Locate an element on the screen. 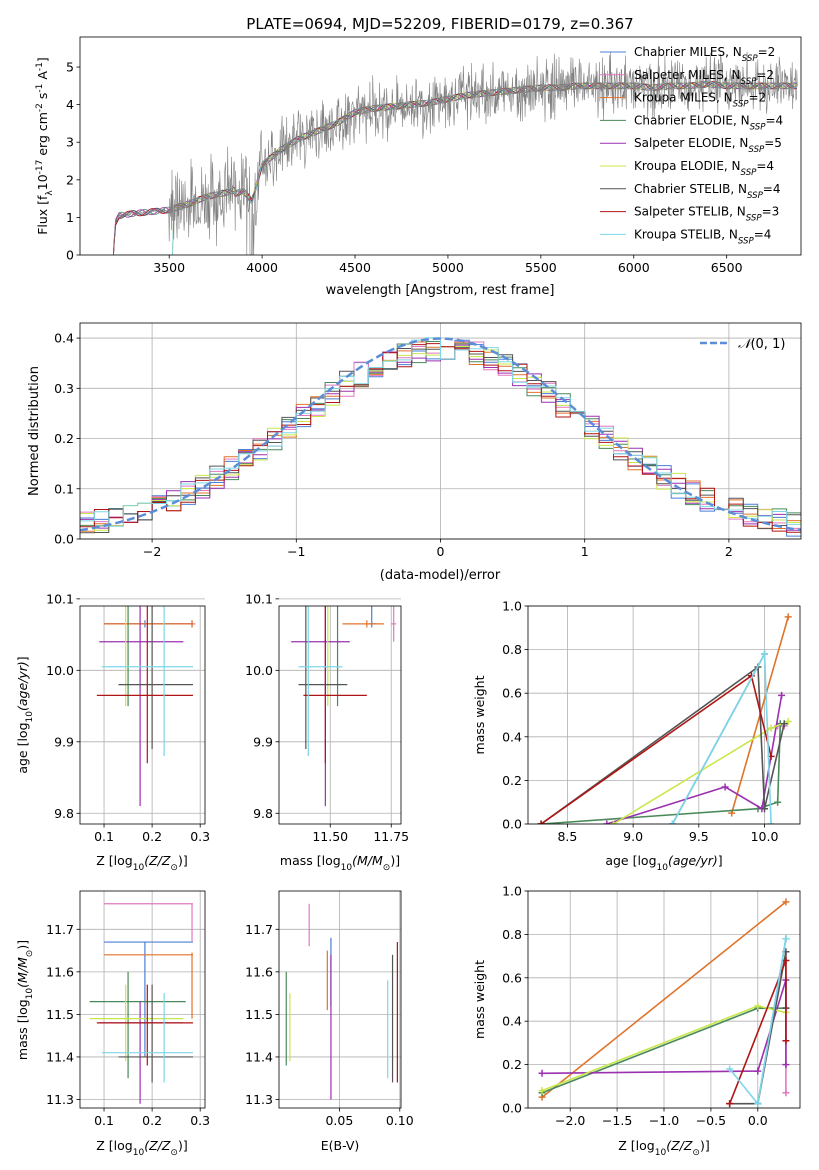 The image size is (819, 1170). x-tick-label: 4500 is located at coordinates (355, 267).